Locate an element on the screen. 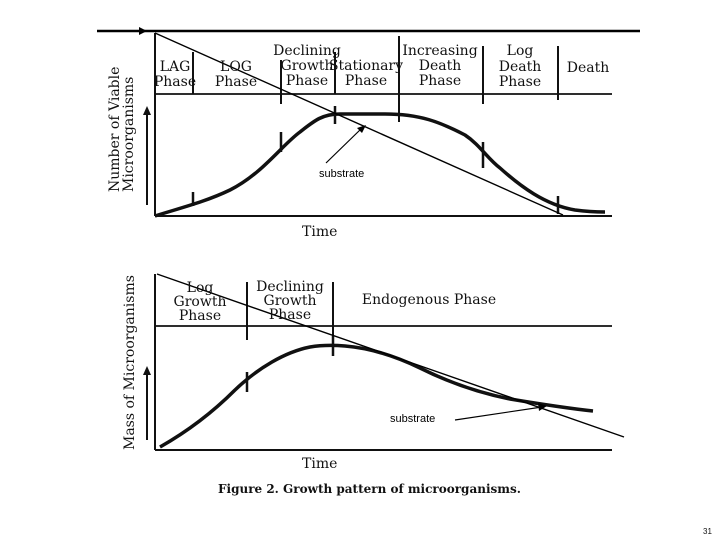 The image size is (720, 540). bottom-x-axis-label: Time is located at coordinates (319, 464).